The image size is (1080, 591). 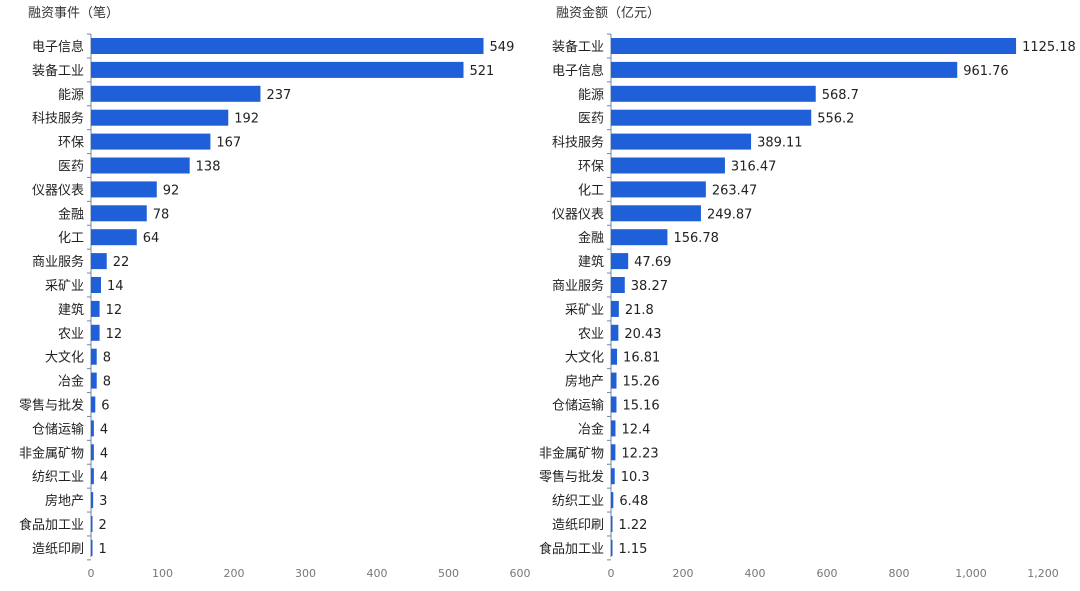 I want to click on panel1-category-label: 化工, so click(x=71, y=238).